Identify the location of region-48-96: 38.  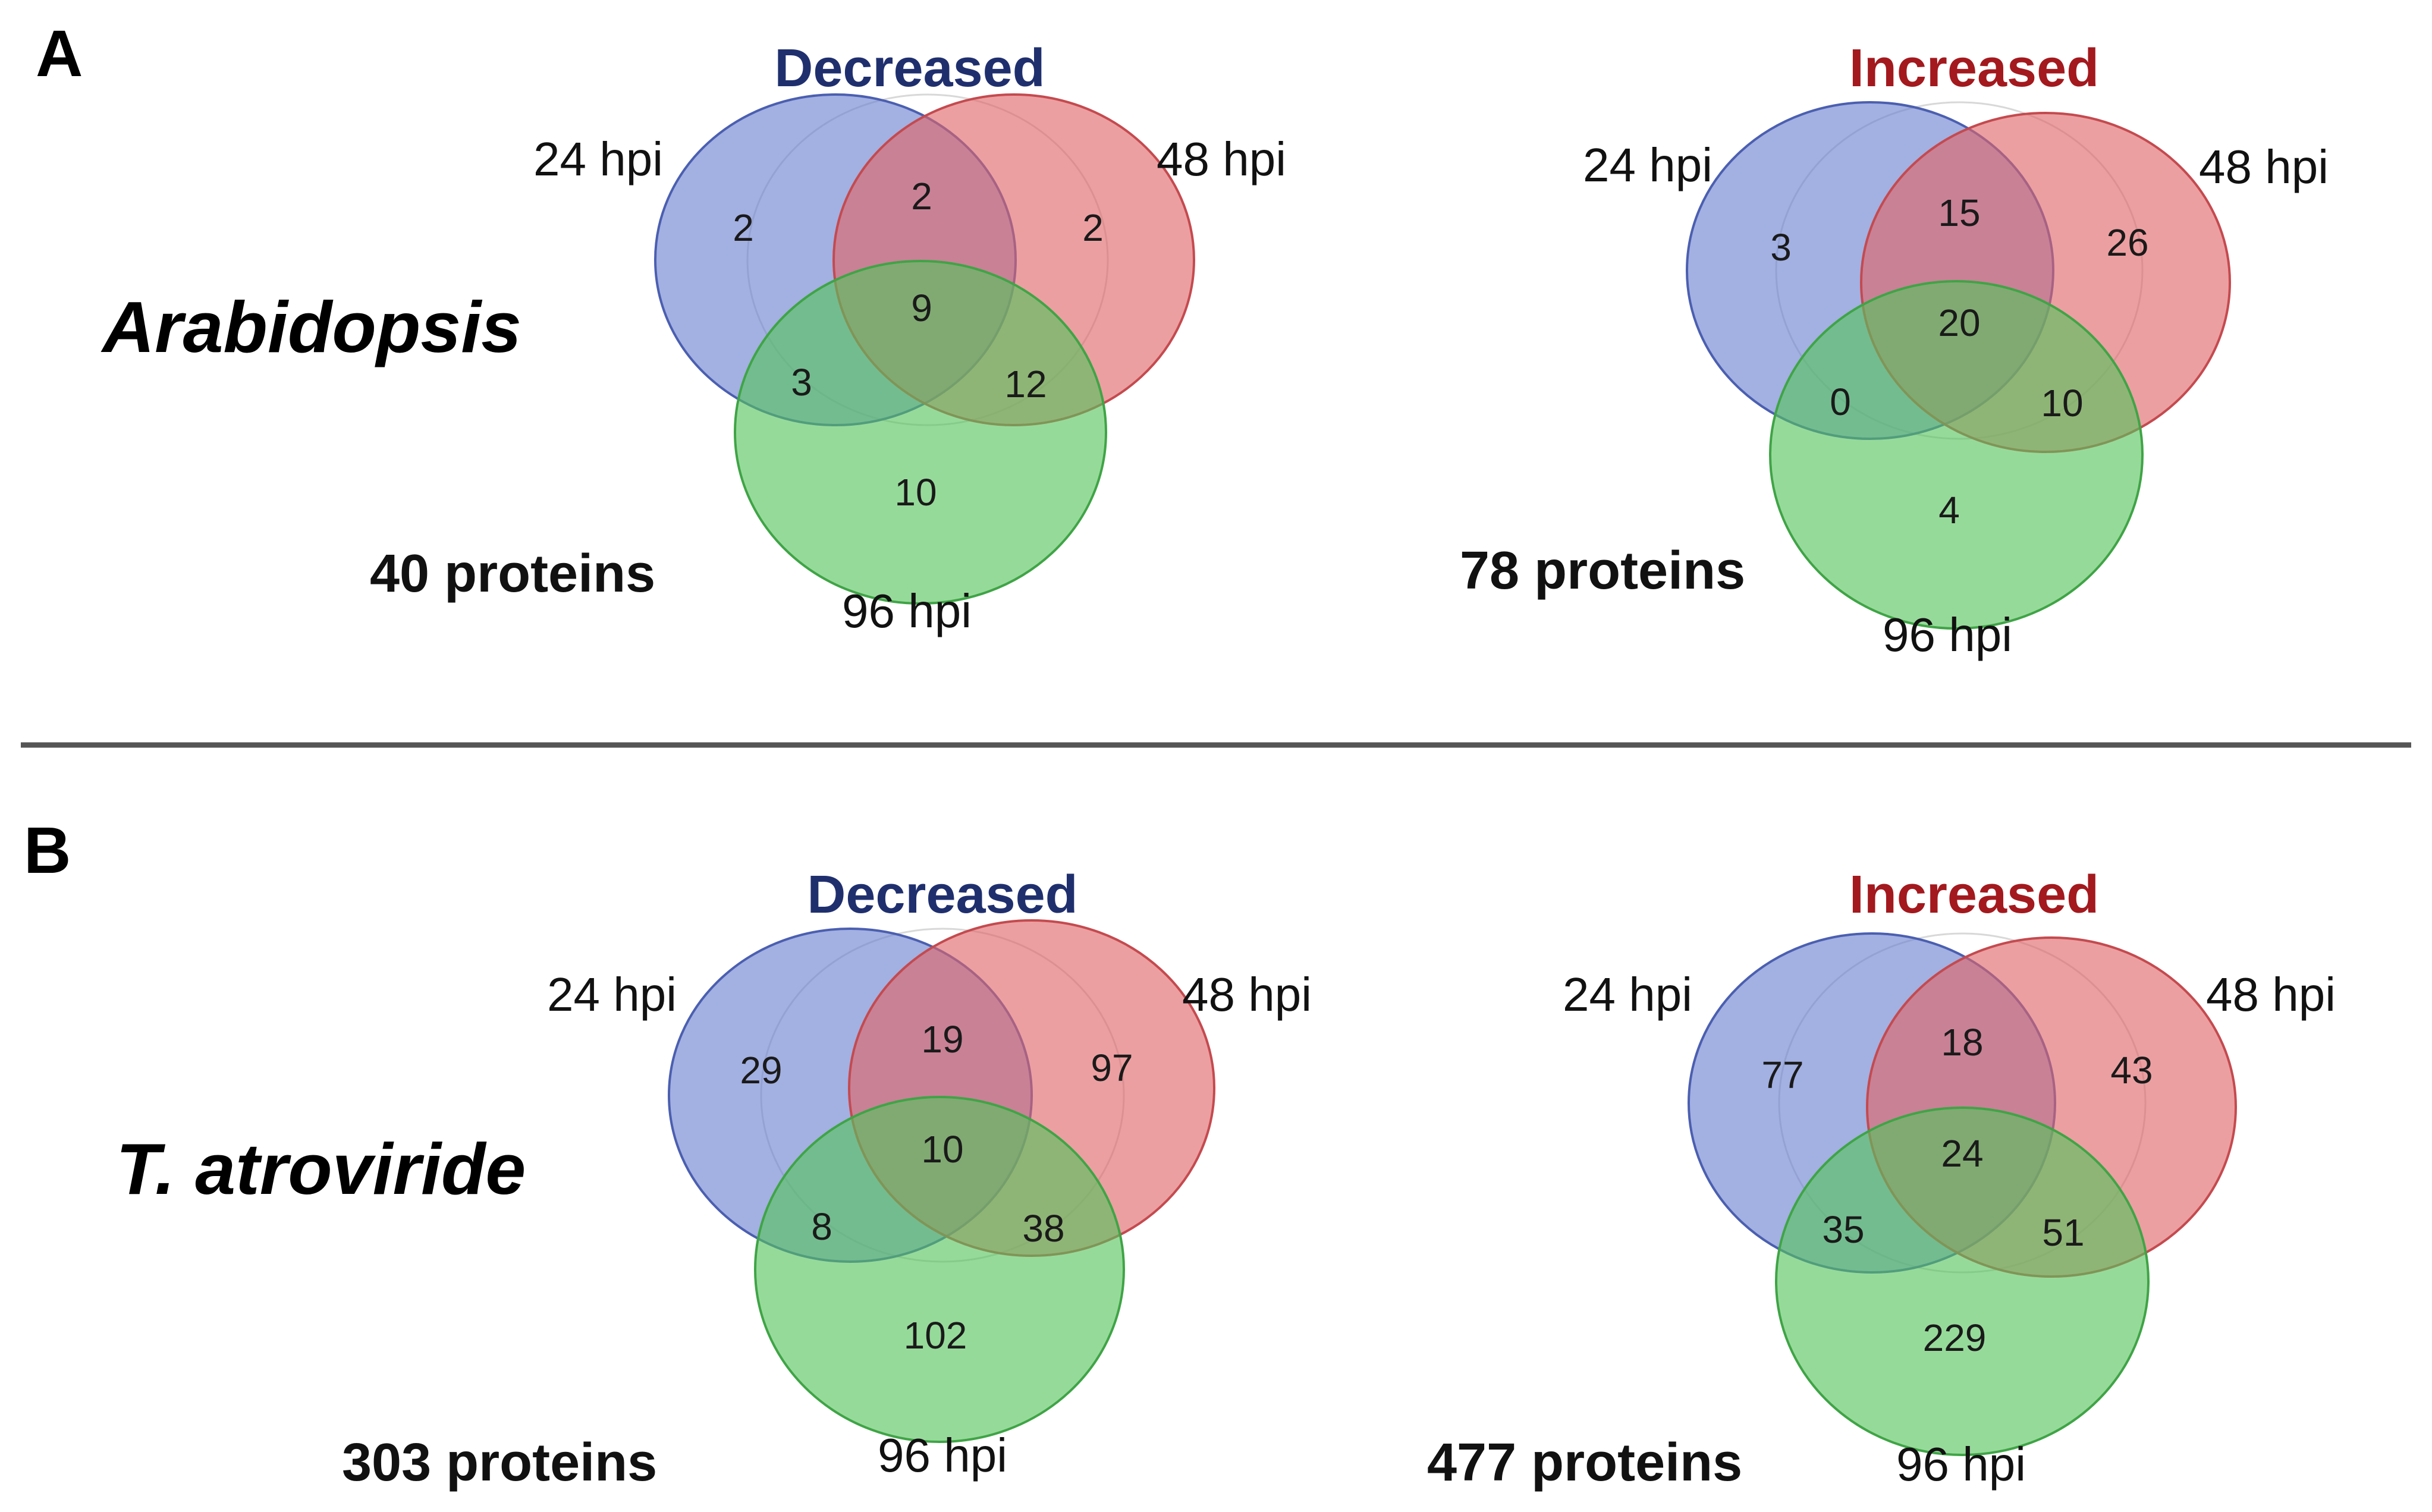
(1043, 1228).